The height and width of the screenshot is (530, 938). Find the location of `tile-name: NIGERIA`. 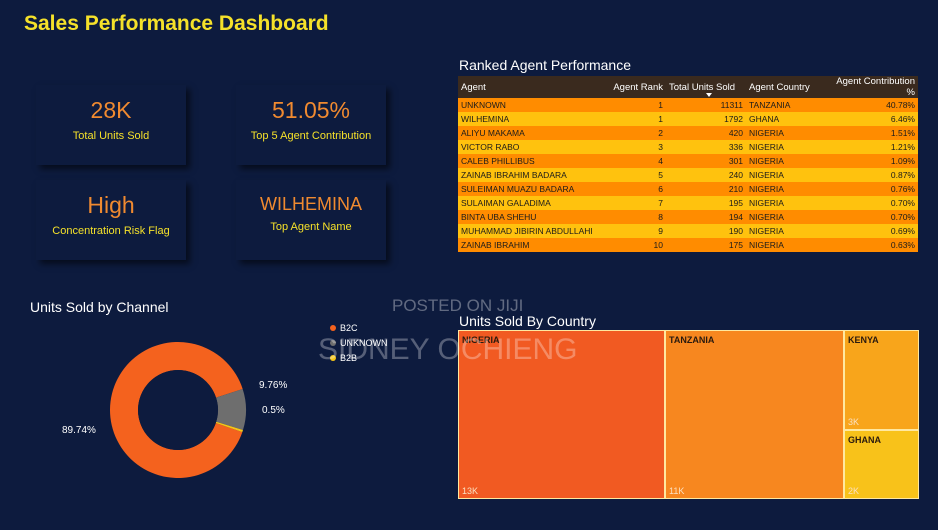

tile-name: NIGERIA is located at coordinates (481, 340).